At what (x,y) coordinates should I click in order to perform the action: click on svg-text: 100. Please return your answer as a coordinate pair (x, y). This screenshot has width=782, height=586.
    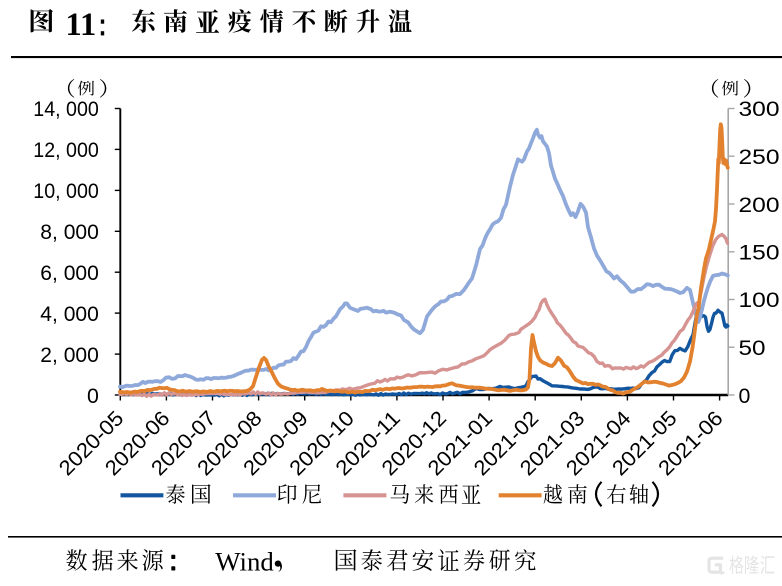
    Looking at the image, I should click on (759, 300).